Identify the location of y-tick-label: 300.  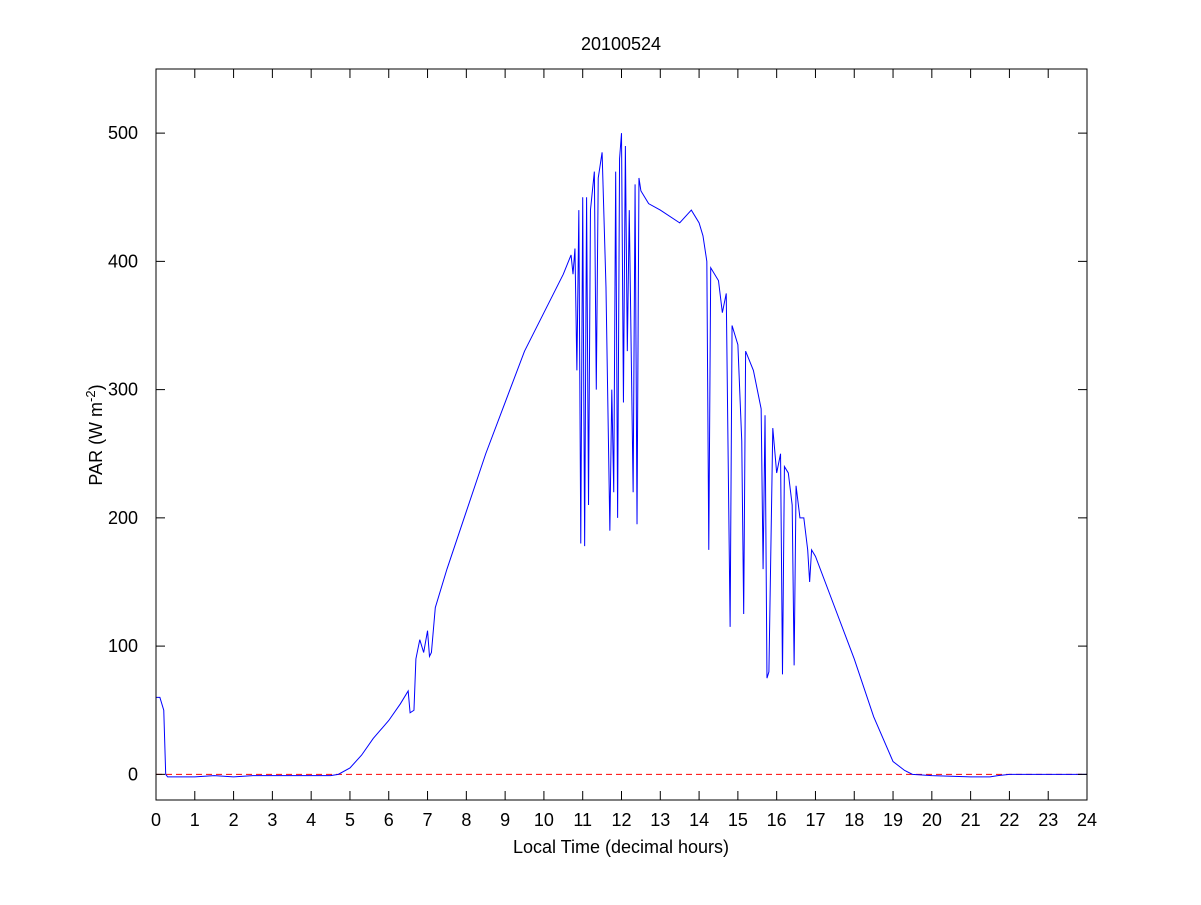
(123, 390).